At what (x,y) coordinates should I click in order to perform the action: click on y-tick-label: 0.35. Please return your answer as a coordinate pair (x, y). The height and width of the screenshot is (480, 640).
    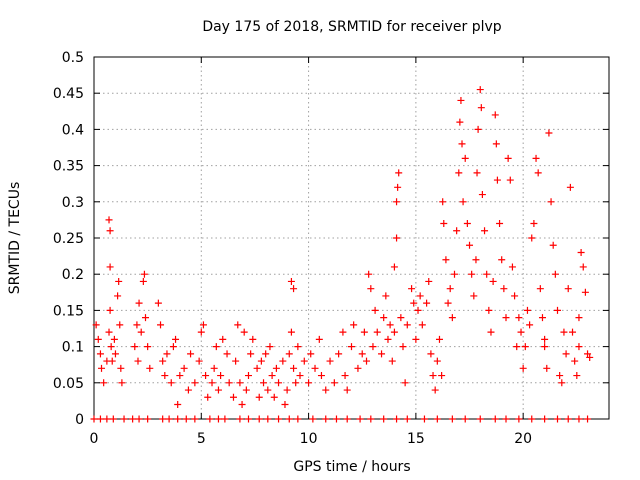
    Looking at the image, I should click on (68, 167).